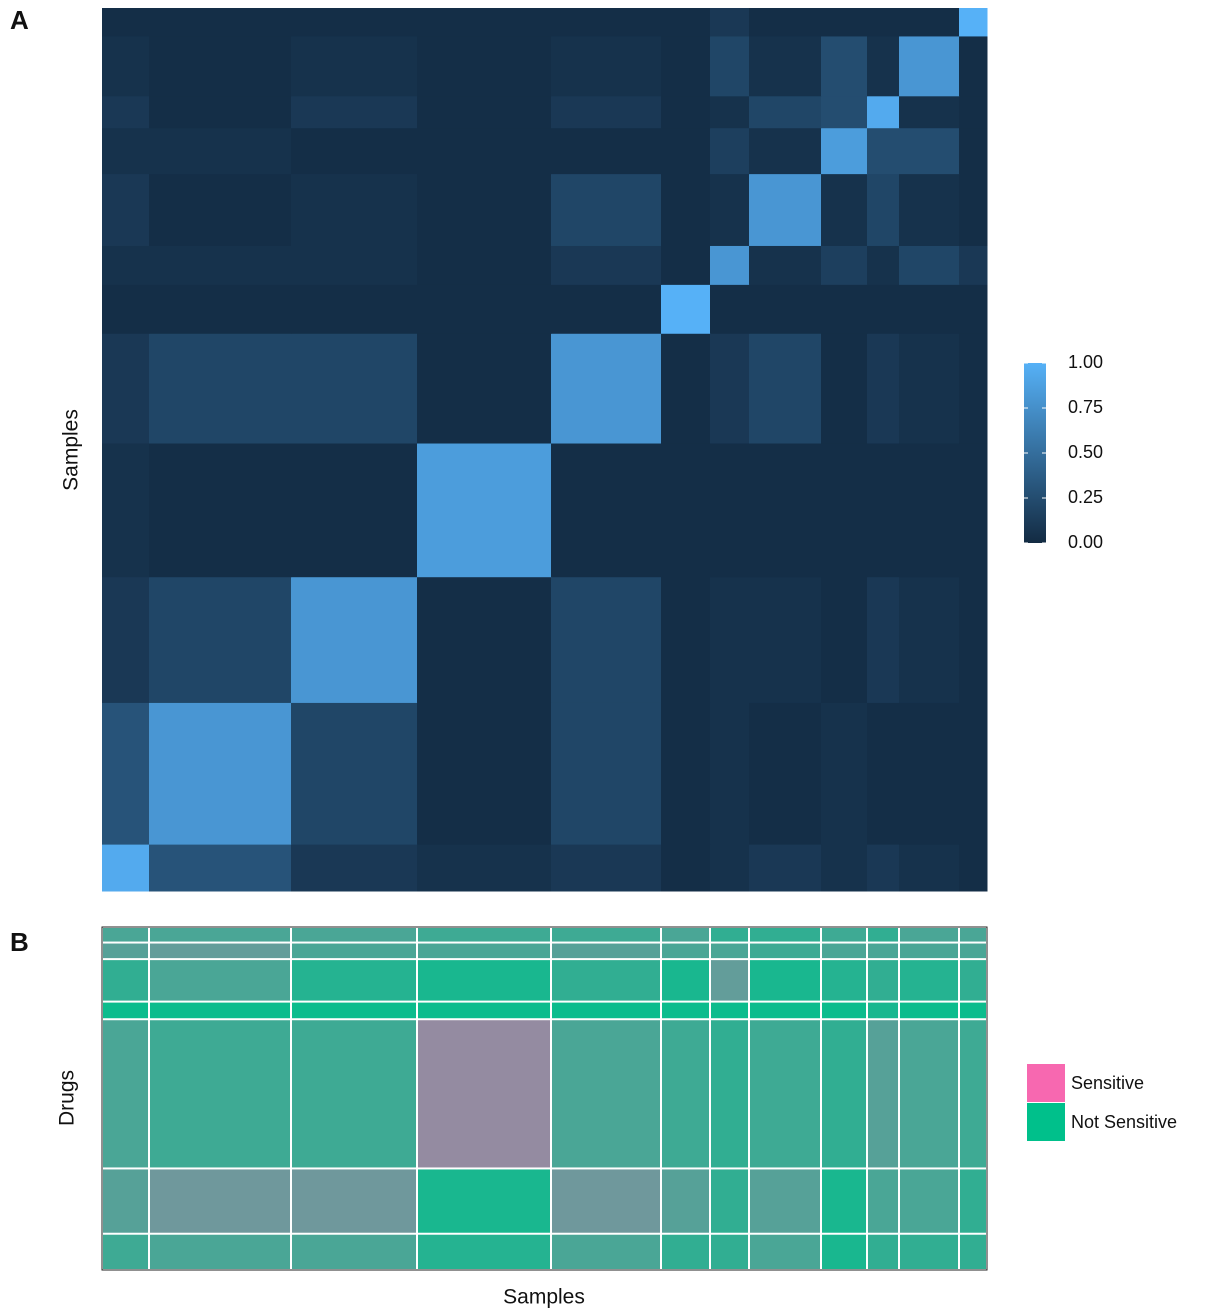 Image resolution: width=1206 pixels, height=1313 pixels. What do you see at coordinates (1085, 542) in the screenshot?
I see `colorbar-label: 0.00` at bounding box center [1085, 542].